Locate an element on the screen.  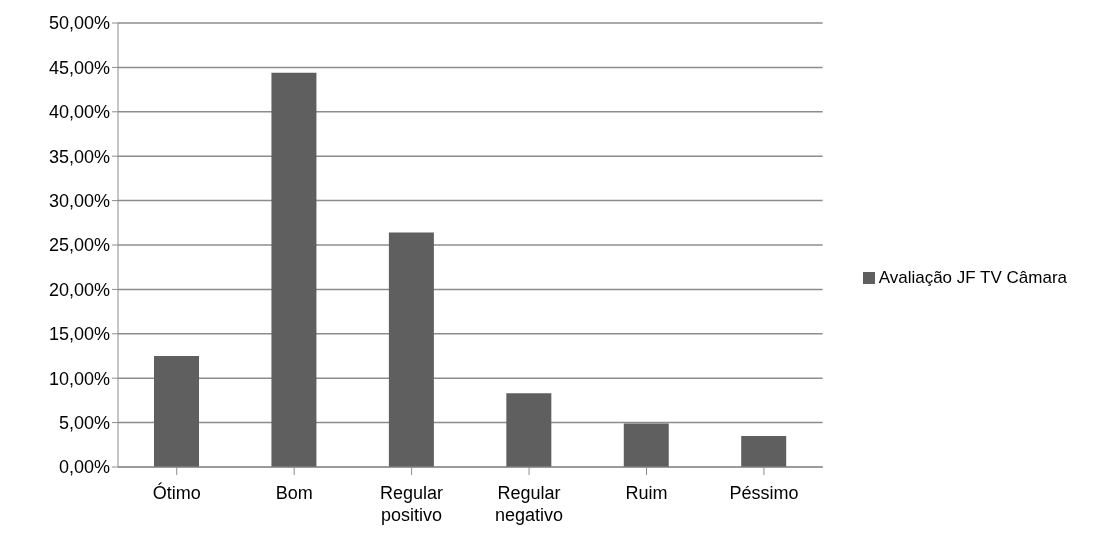
x-tick-label: Bom is located at coordinates (294, 493).